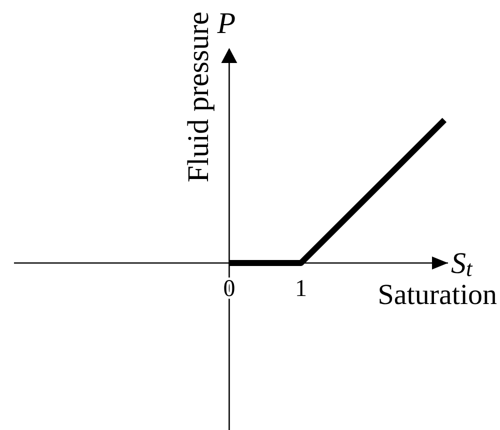  Describe the element at coordinates (300, 289) in the screenshot. I see `x-tick-label: 1` at that location.